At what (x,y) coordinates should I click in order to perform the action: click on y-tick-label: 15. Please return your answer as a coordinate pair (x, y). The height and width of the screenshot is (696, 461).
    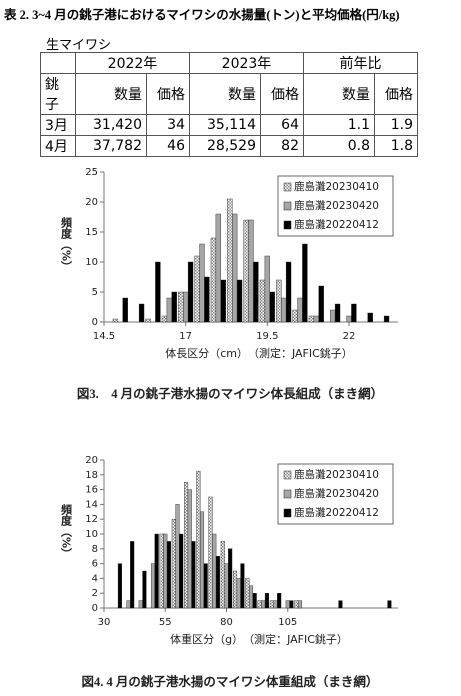
    Looking at the image, I should click on (91, 232).